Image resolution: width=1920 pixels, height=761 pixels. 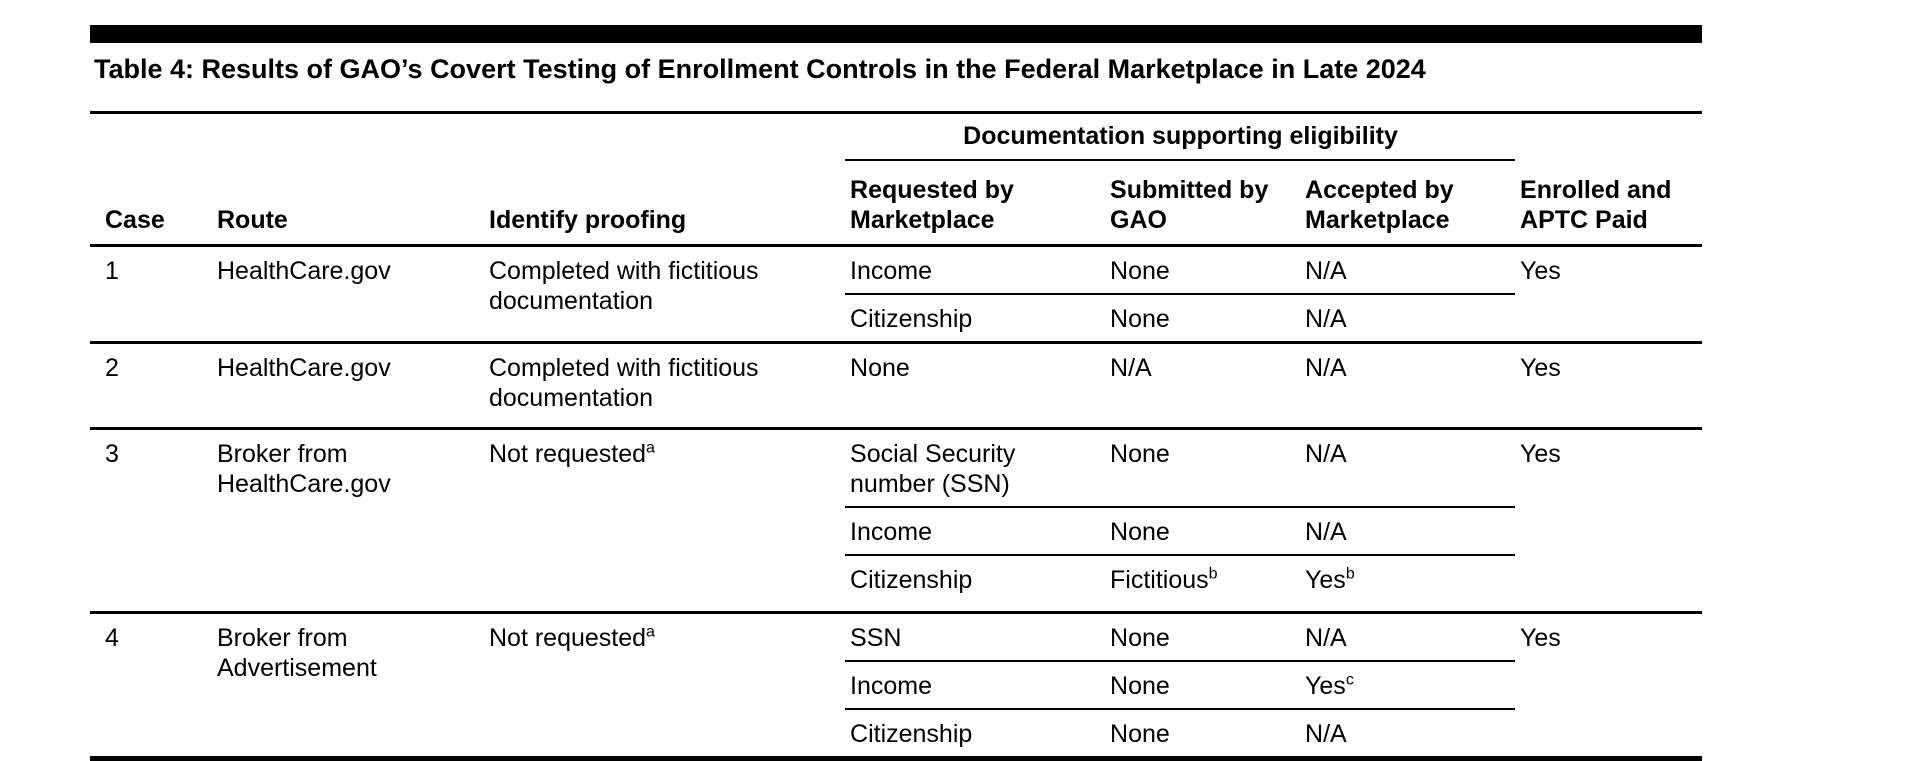 What do you see at coordinates (975, 203) in the screenshot?
I see `column-header-requested: Requested by Marketplace` at bounding box center [975, 203].